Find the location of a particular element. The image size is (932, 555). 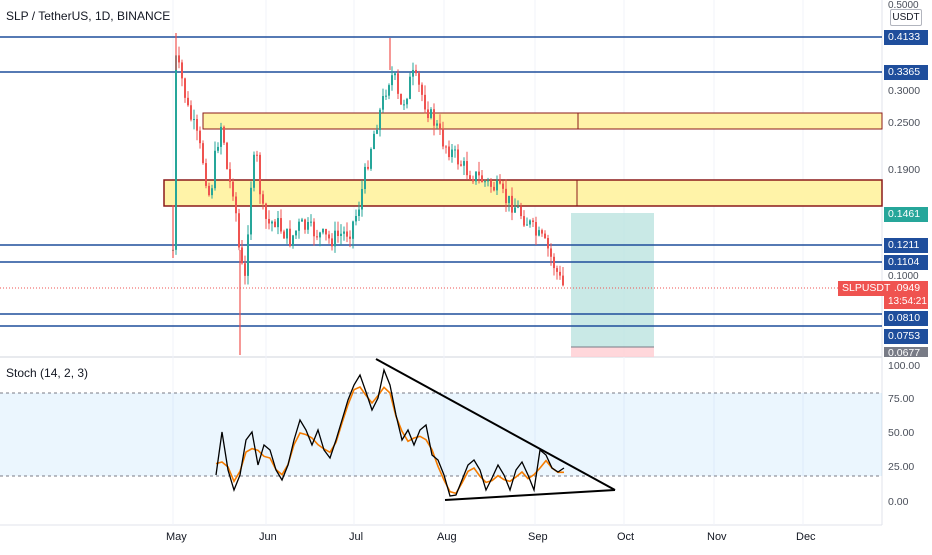

price-label-0-0677: 0.0677 is located at coordinates (906, 352).